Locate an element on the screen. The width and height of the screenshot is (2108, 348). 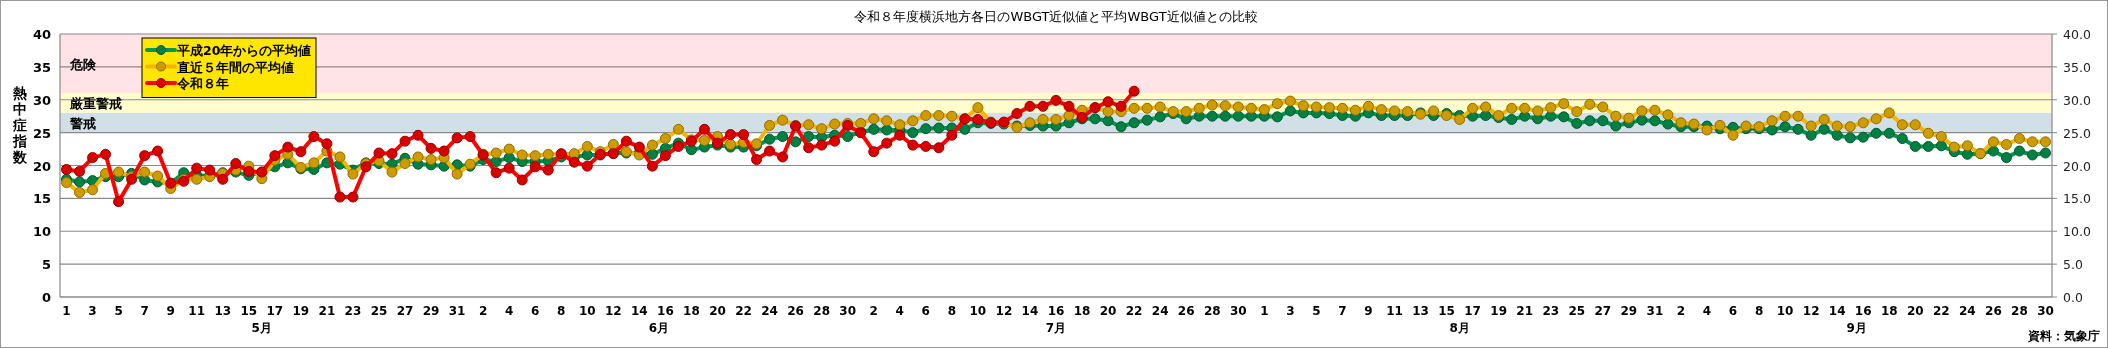
y-tick-label: 35 is located at coordinates (41, 67).